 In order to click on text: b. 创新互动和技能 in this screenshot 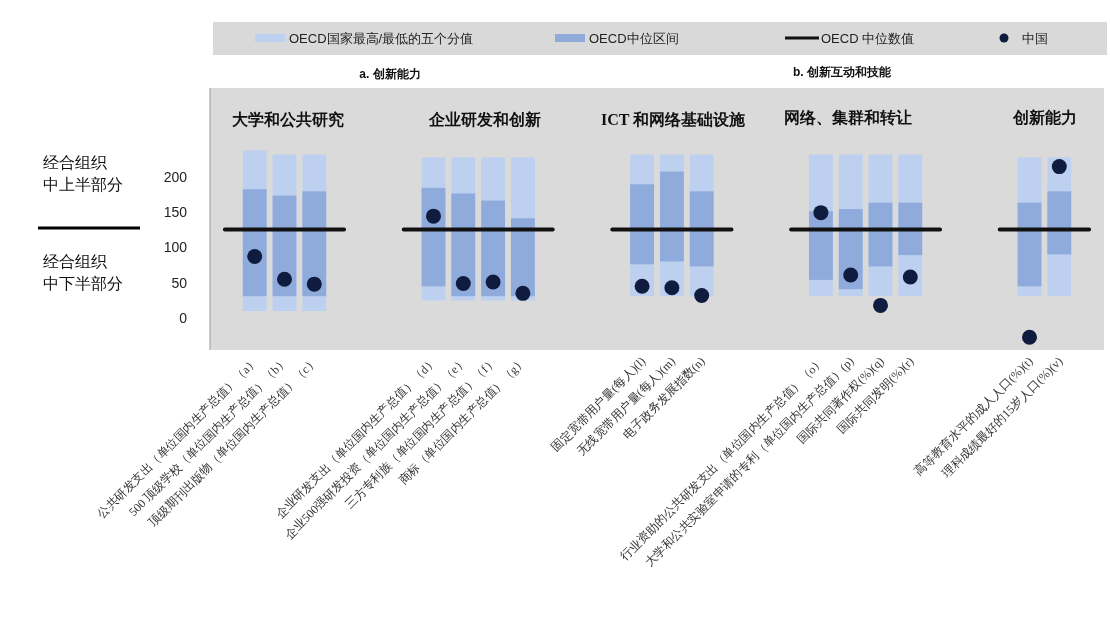, I will do `click(842, 72)`.